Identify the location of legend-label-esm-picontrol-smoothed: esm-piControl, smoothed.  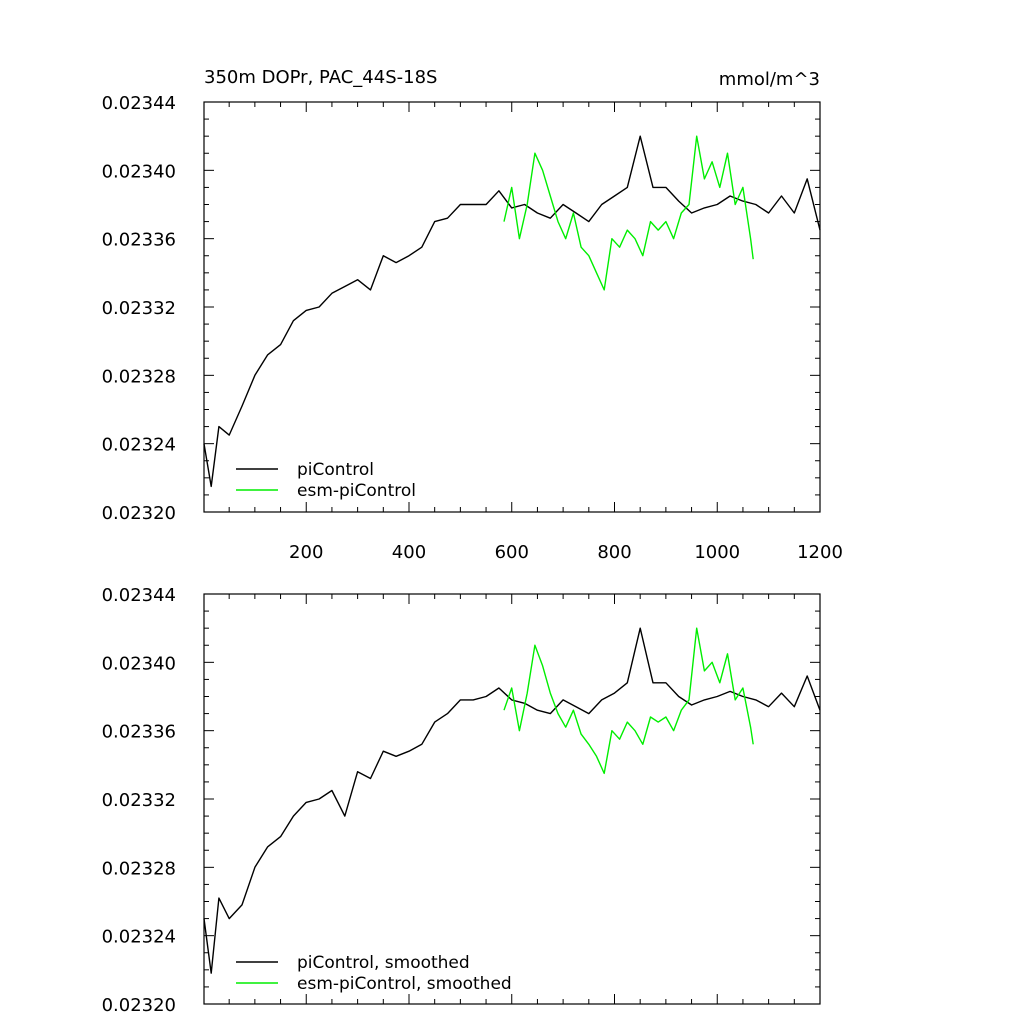
(404, 984).